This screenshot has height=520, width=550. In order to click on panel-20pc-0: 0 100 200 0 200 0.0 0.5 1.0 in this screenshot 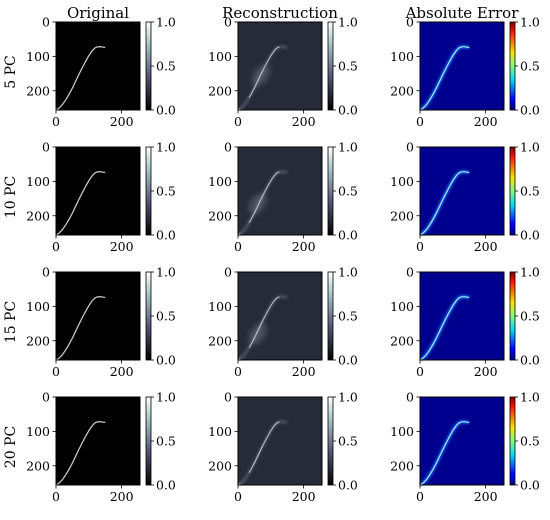, I will do `click(101, 447)`.